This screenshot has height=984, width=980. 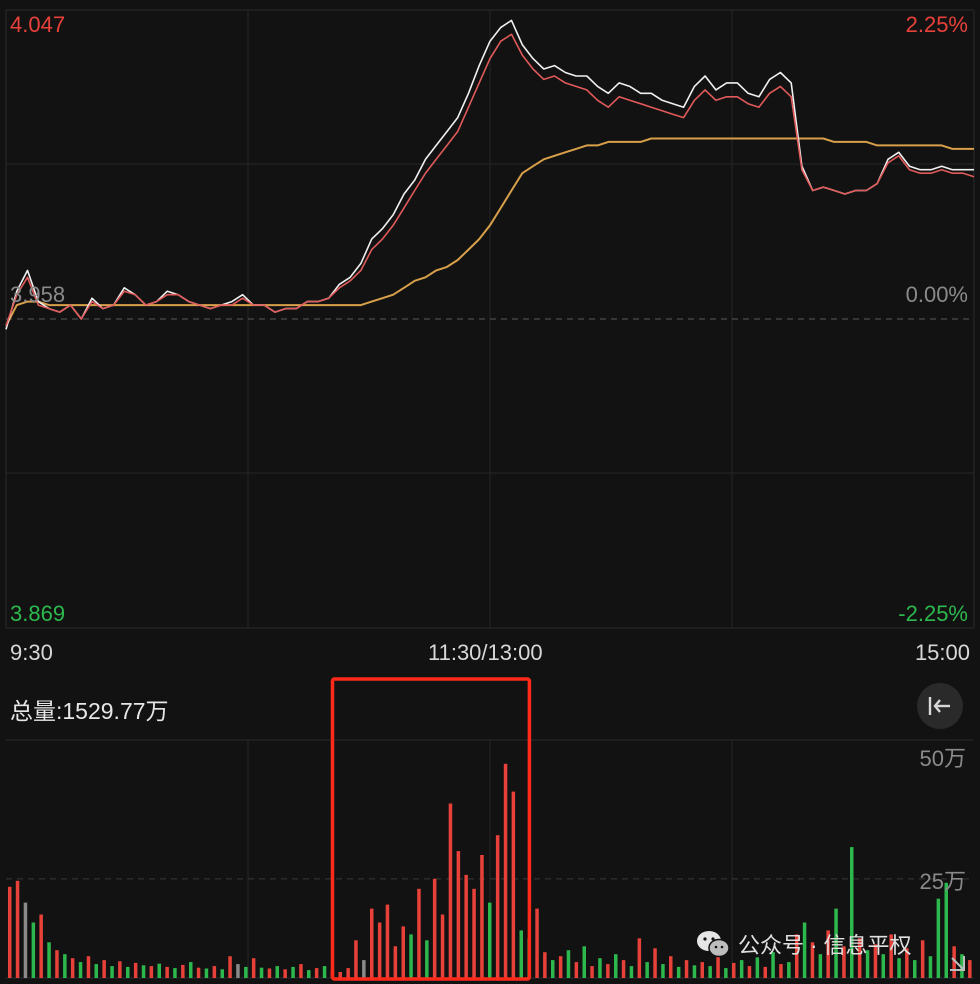 I want to click on vol-tick-mid-label: 25万, so click(x=942, y=881).